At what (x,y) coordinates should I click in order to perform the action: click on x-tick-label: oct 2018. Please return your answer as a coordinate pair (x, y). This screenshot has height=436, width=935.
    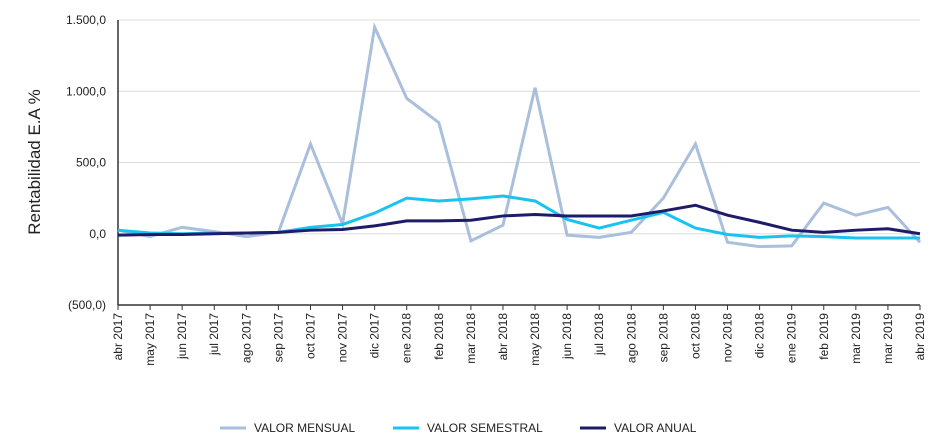
    Looking at the image, I should click on (695, 336).